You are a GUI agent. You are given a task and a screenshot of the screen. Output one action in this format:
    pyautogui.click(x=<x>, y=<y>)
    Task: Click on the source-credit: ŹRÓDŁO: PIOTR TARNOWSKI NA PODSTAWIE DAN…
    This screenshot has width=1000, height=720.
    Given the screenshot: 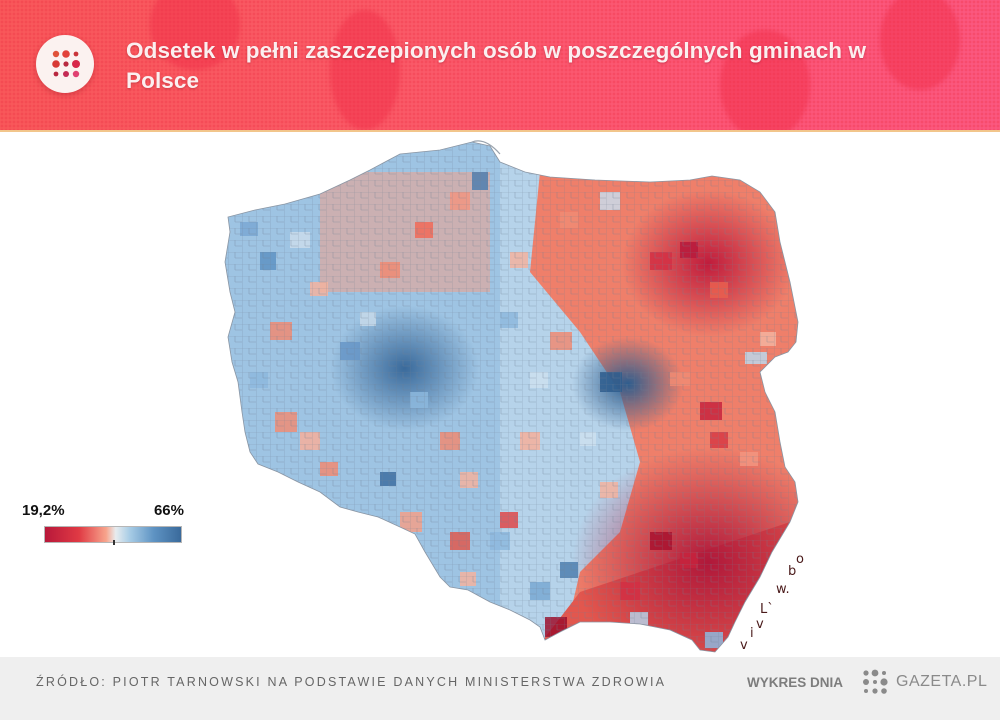 What is the action you would take?
    pyautogui.click(x=351, y=682)
    